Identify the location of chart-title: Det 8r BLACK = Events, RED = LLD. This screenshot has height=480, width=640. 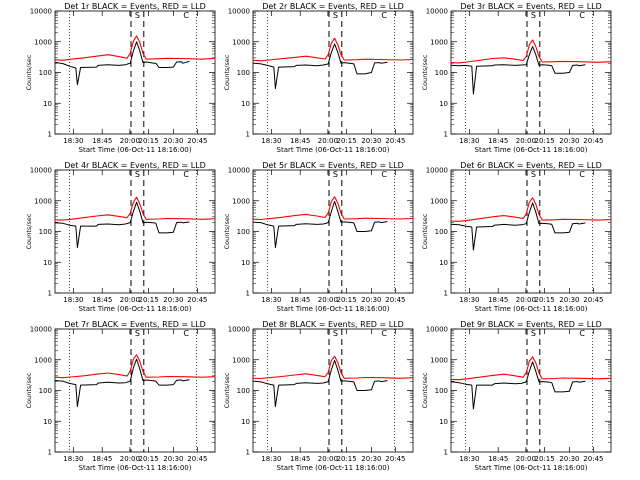
(333, 324).